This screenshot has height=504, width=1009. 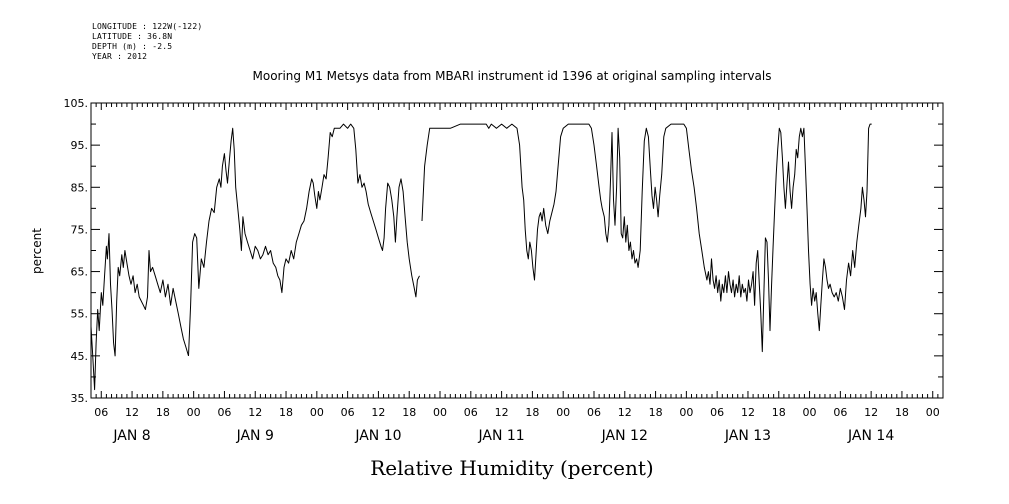 I want to click on y-tick-label: 85., so click(x=80, y=187).